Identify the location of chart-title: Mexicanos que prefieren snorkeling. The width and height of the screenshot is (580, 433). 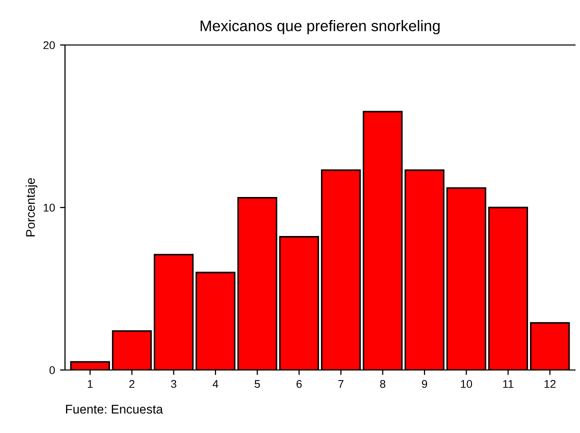
(320, 27).